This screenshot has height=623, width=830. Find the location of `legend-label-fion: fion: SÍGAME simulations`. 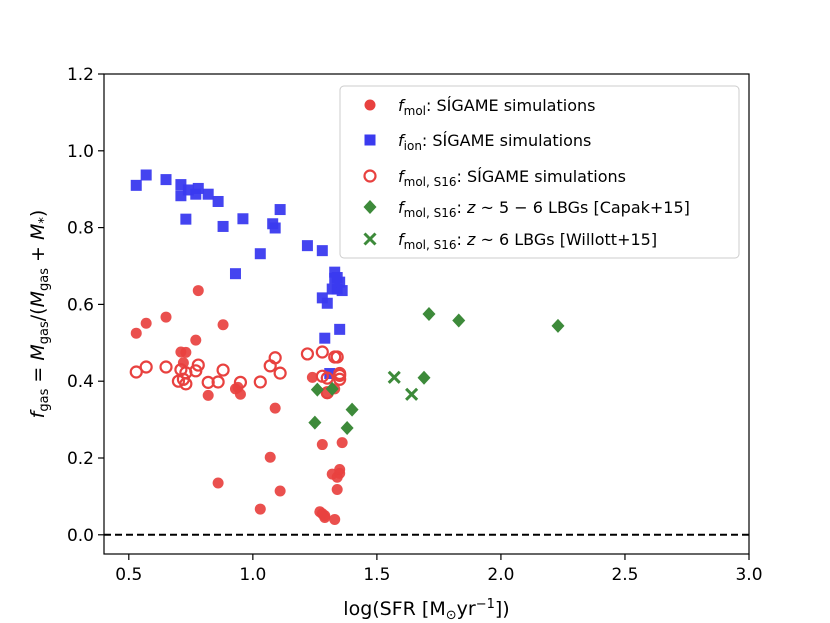

legend-label-fion: fion: SÍGAME simulations is located at coordinates (494, 142).